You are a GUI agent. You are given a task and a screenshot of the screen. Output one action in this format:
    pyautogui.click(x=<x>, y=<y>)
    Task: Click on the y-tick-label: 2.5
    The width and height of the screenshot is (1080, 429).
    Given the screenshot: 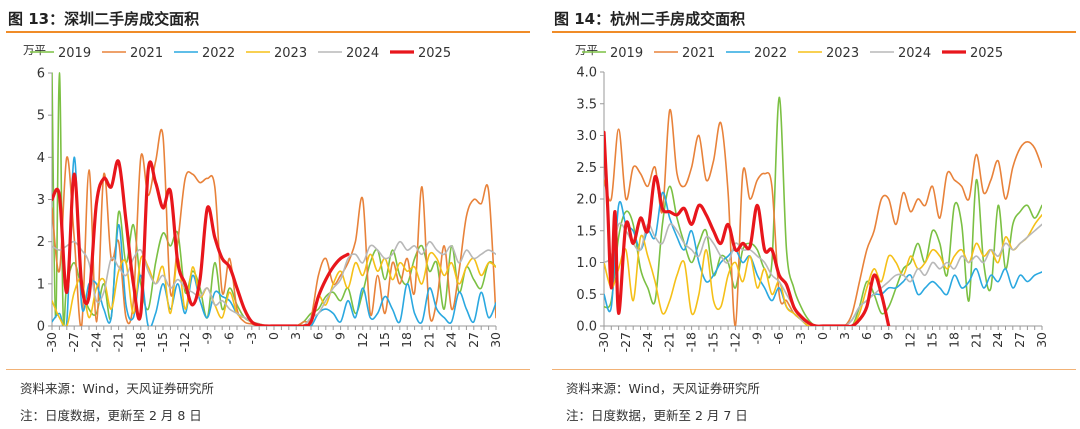 What is the action you would take?
    pyautogui.click(x=586, y=168)
    